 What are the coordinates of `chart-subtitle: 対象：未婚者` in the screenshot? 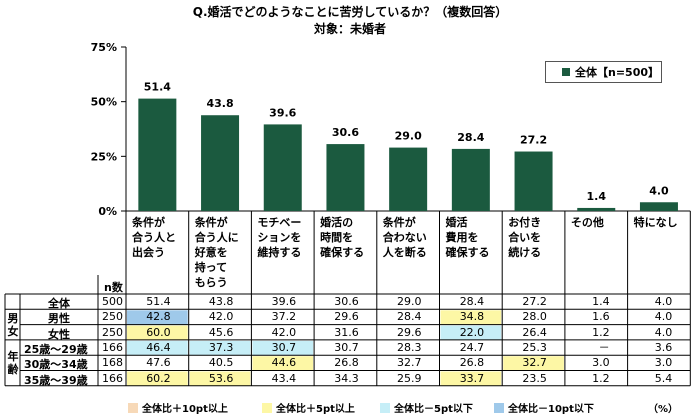 It's located at (349, 29).